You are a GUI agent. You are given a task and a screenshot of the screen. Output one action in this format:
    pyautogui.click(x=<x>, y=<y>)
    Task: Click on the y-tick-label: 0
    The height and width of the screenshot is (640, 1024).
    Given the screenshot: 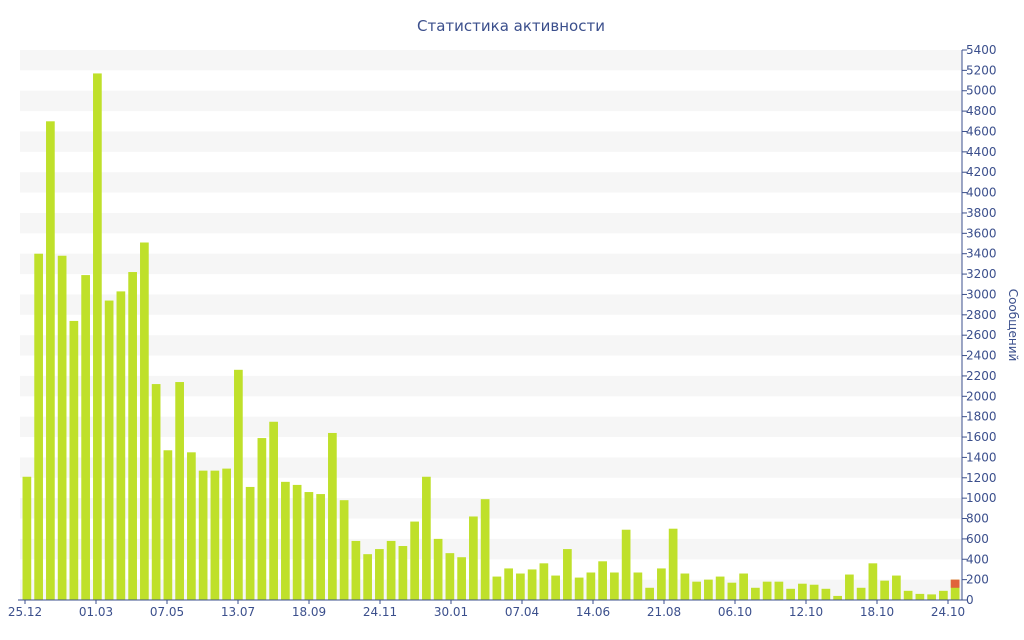 What is the action you would take?
    pyautogui.click(x=970, y=600)
    